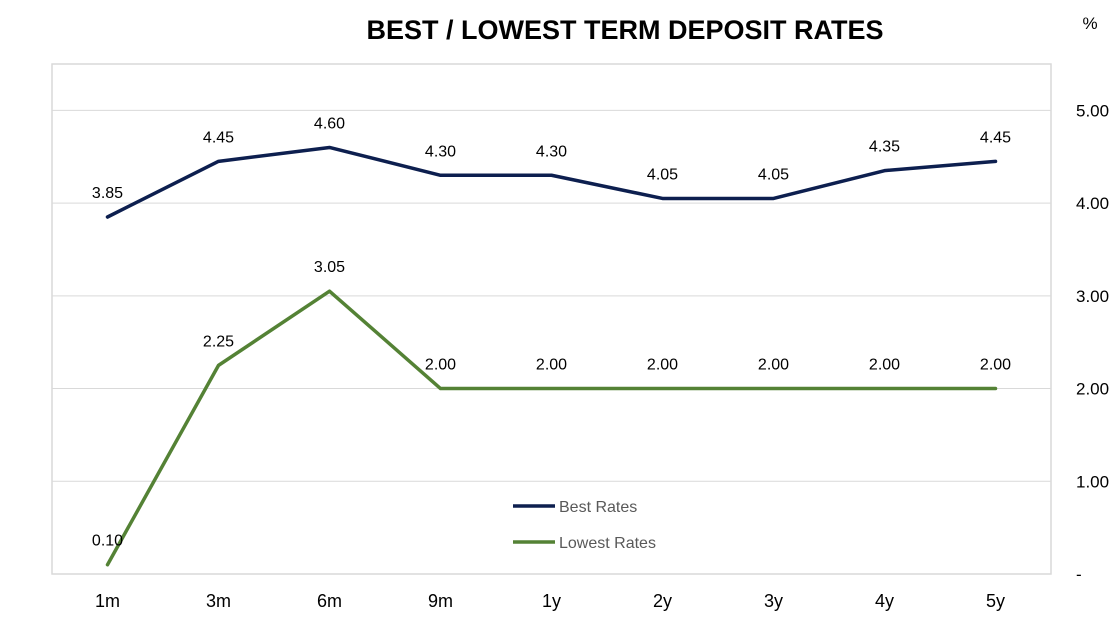 The width and height of the screenshot is (1120, 625). Describe the element at coordinates (995, 601) in the screenshot. I see `x-tick-label: 5y` at that location.